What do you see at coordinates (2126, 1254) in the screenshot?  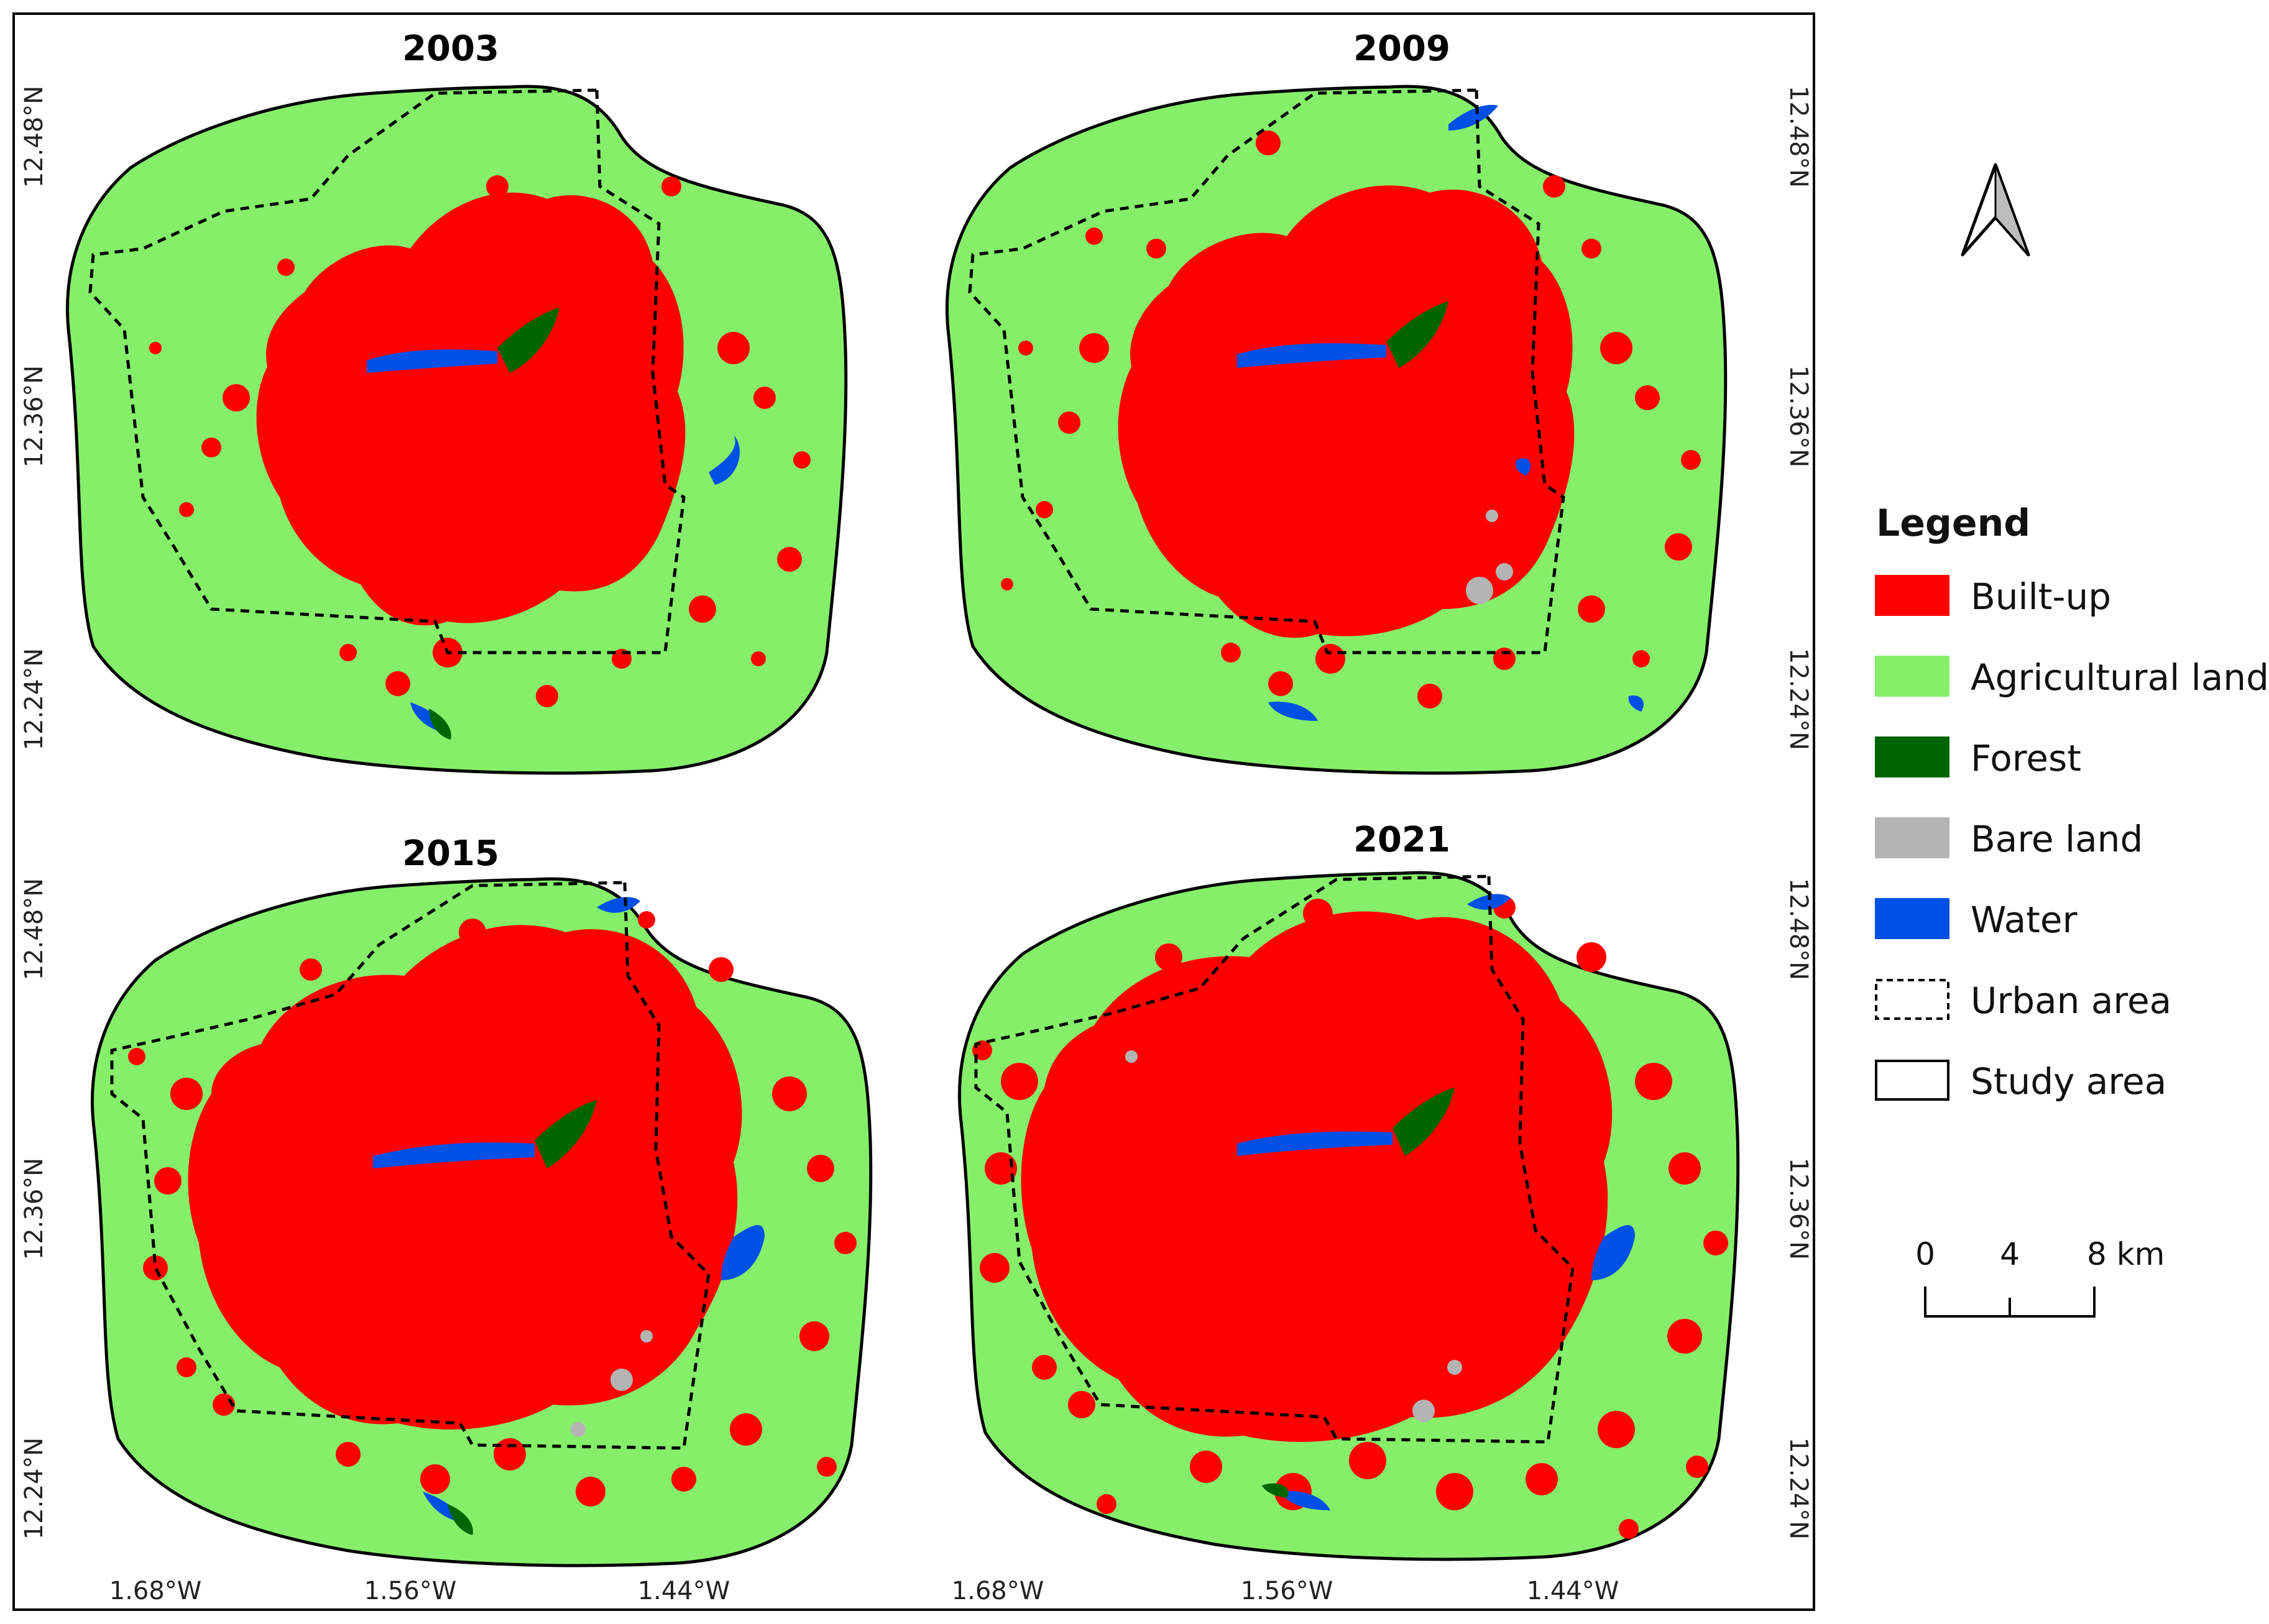 I see `scale-label: 8 km` at bounding box center [2126, 1254].